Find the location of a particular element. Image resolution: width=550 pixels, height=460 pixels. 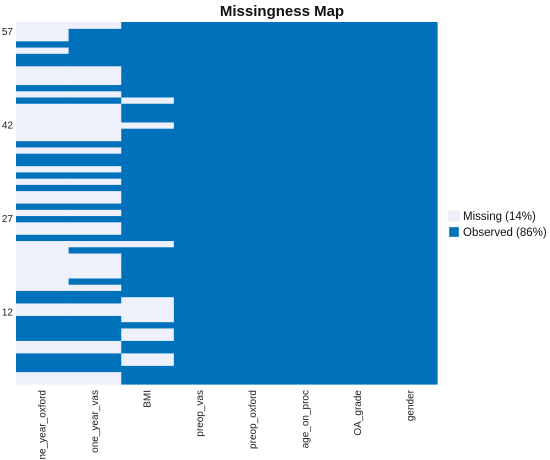

cell-one_year_vas-row-31-missing is located at coordinates (95, 194).